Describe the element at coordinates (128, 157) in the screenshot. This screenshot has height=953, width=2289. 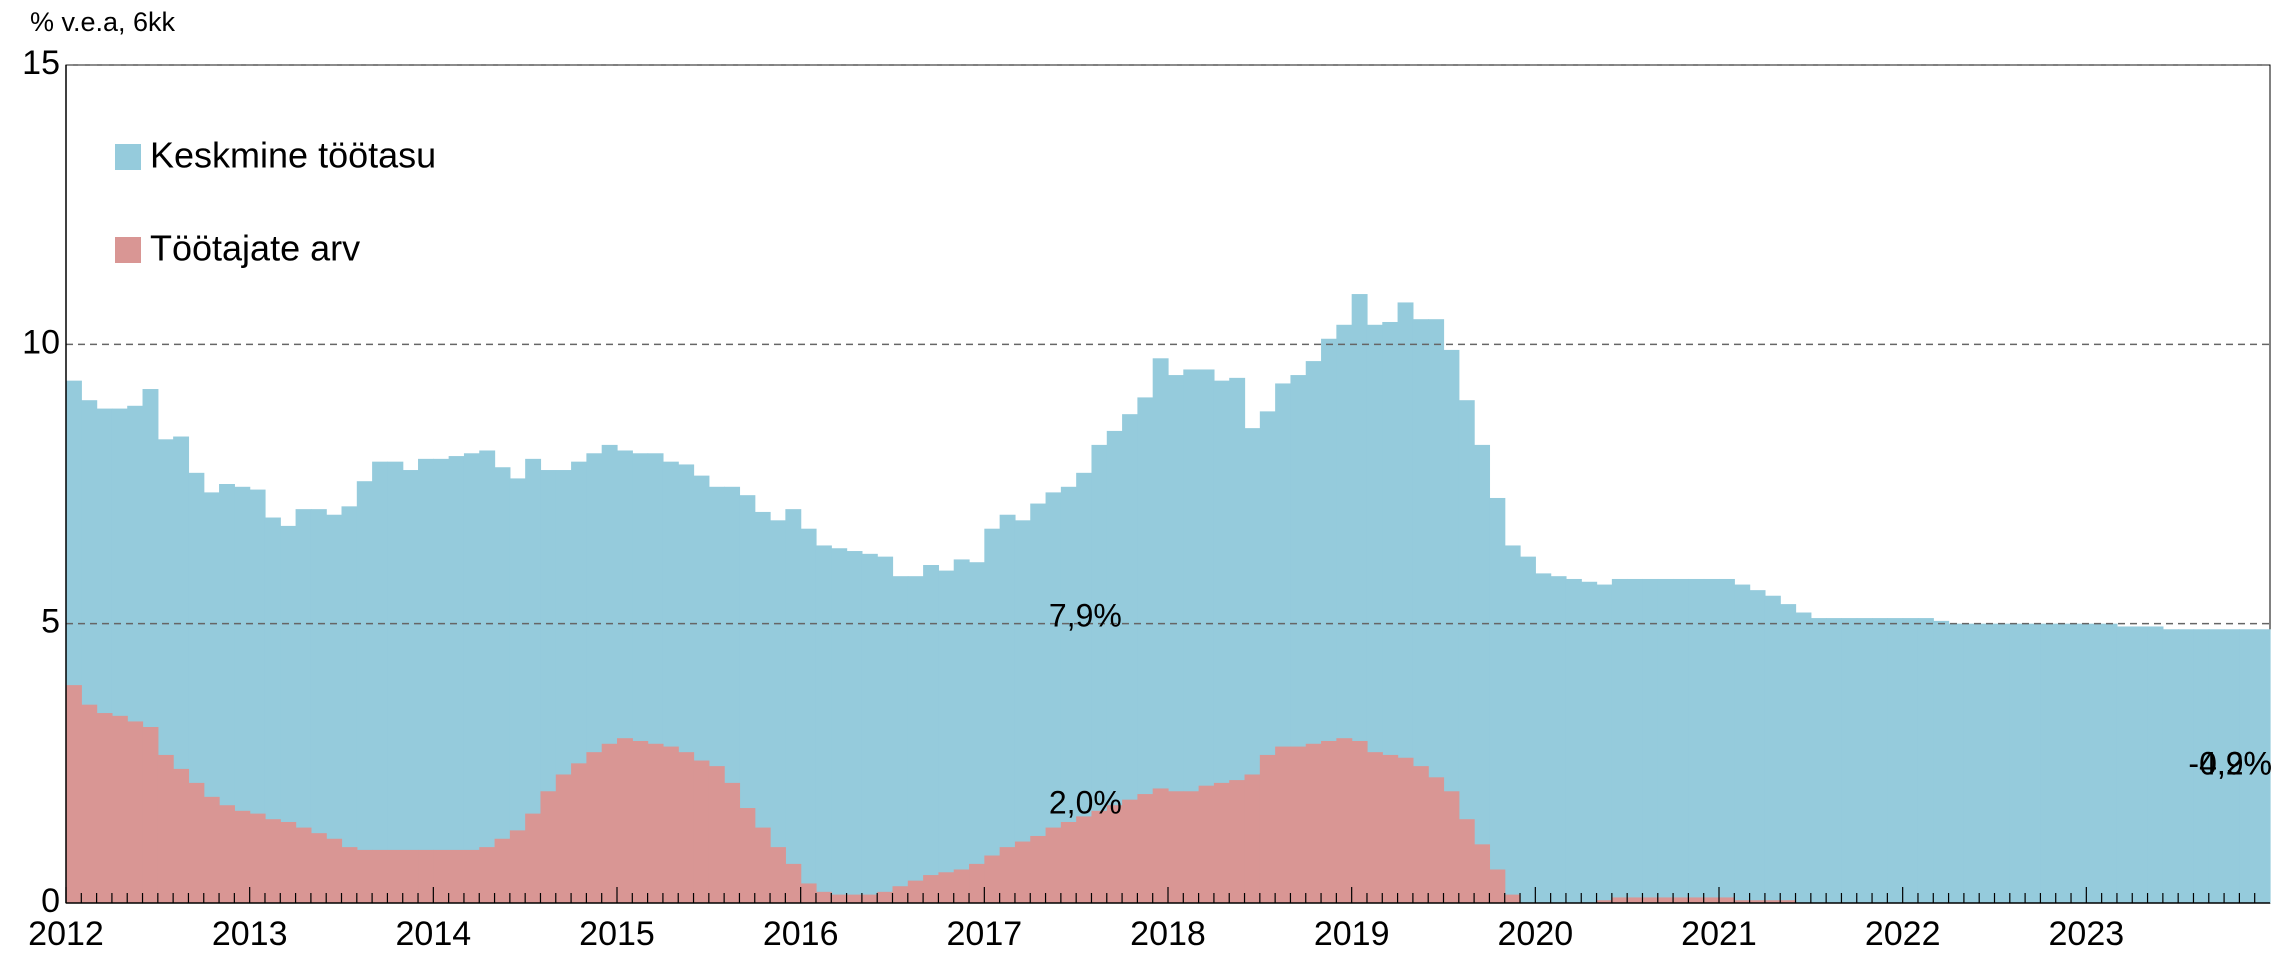
I see `legend-swatch` at that location.